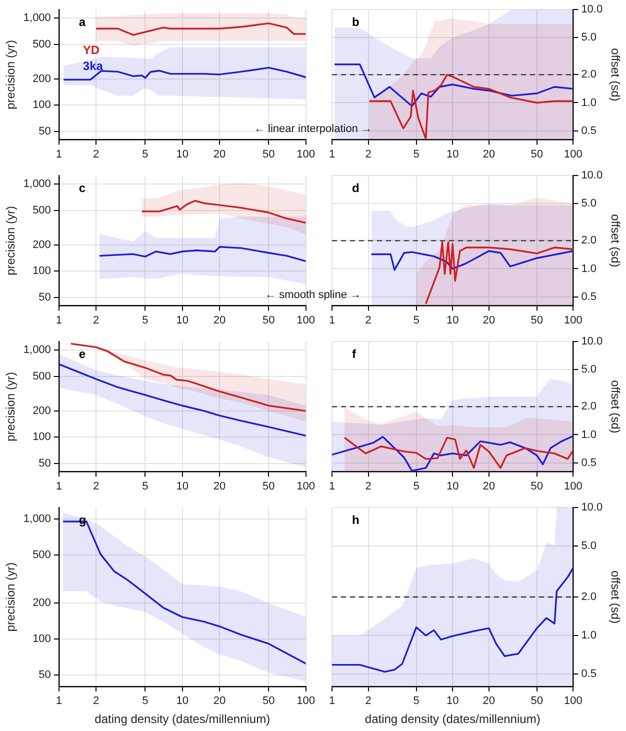 This screenshot has width=626, height=731. Describe the element at coordinates (313, 294) in the screenshot. I see `annotation: ← smooth spline →` at that location.